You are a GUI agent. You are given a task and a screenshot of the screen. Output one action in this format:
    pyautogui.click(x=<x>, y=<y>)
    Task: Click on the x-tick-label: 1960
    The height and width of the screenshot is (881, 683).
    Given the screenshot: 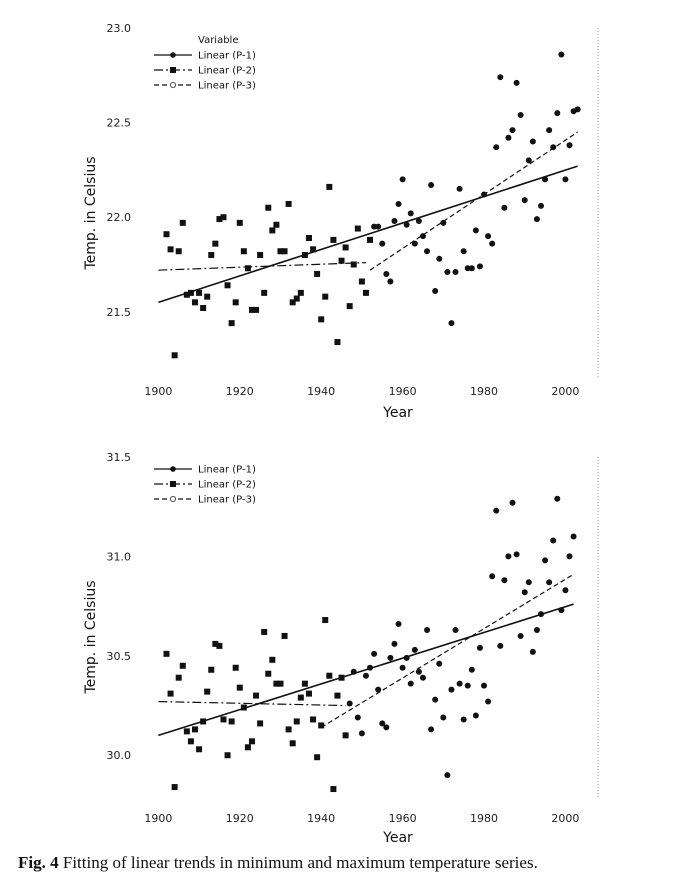 What is the action you would take?
    pyautogui.click(x=403, y=818)
    